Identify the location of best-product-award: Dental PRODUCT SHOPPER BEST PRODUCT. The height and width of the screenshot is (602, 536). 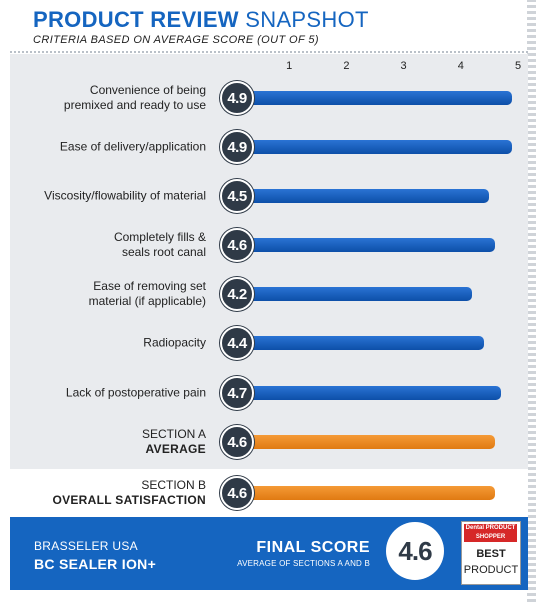
(491, 553).